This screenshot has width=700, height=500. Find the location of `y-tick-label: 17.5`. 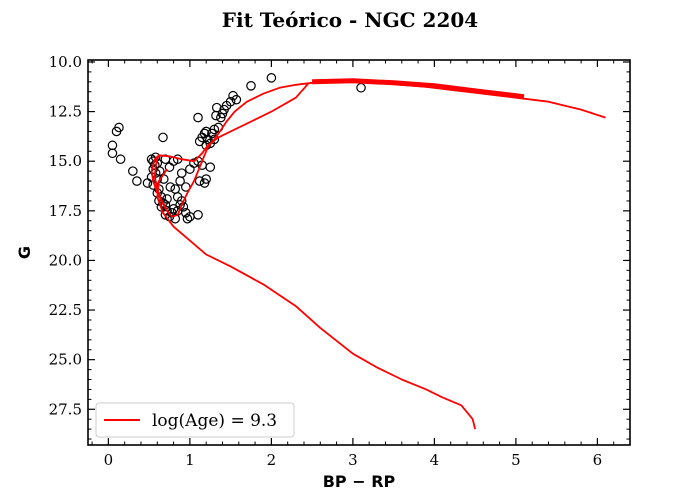

y-tick-label: 17.5 is located at coordinates (65, 211).